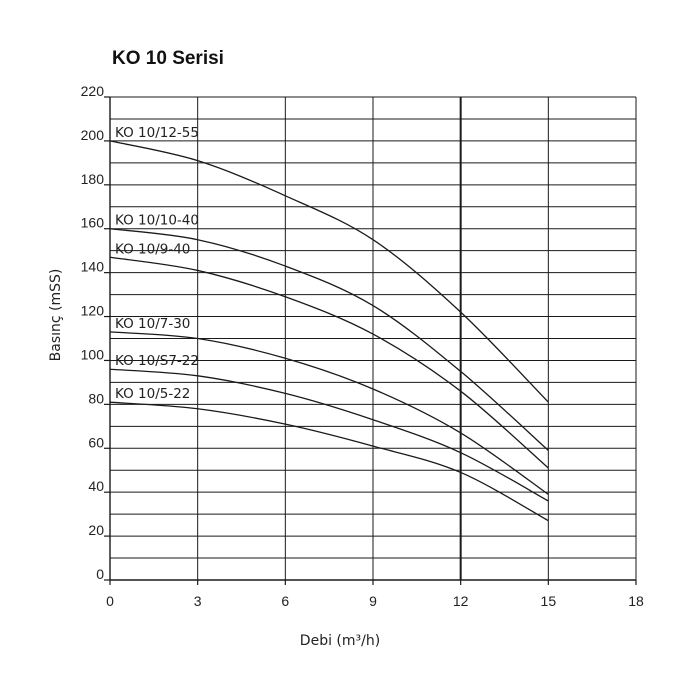 The width and height of the screenshot is (700, 700). What do you see at coordinates (96, 398) in the screenshot?
I see `y-tick-label: 80` at bounding box center [96, 398].